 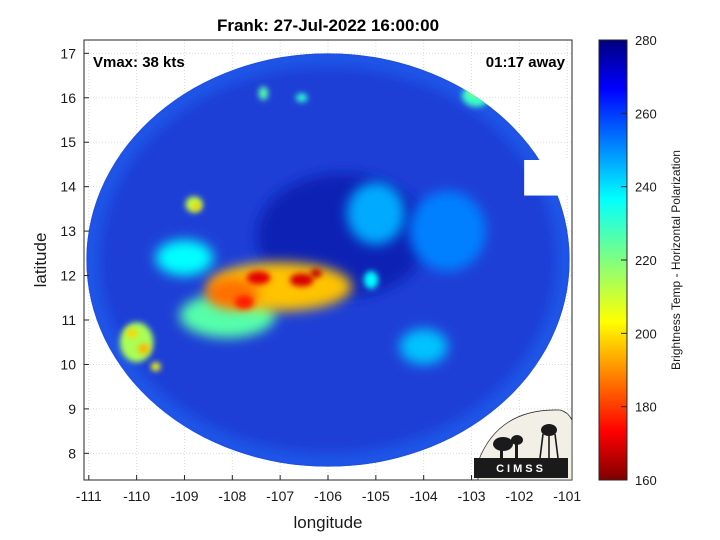 What do you see at coordinates (521, 469) in the screenshot?
I see `logo-text: CIMSS` at bounding box center [521, 469].